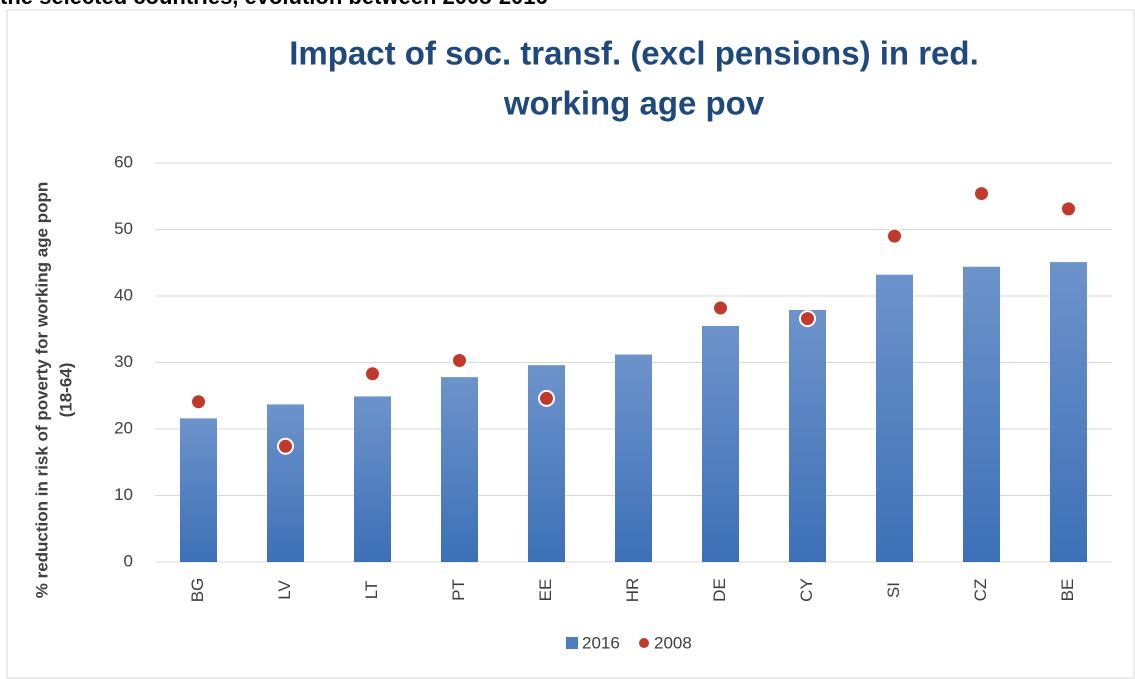 The height and width of the screenshot is (679, 1135). Describe the element at coordinates (632, 590) in the screenshot. I see `x-tick-label: HR` at that location.